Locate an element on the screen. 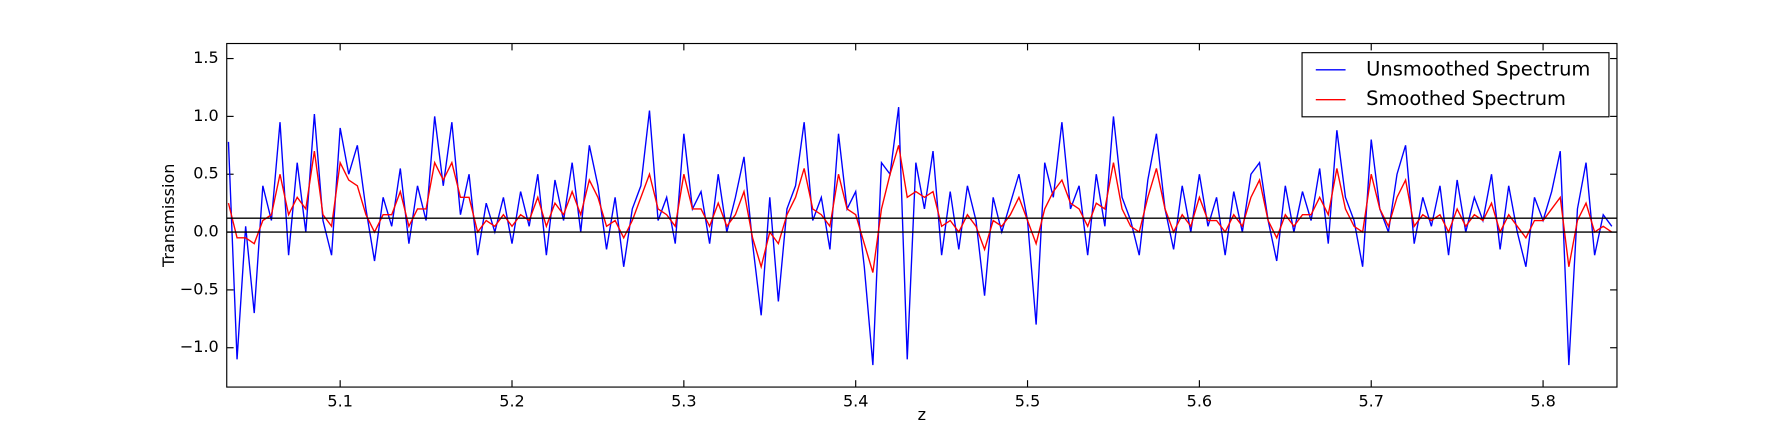 The width and height of the screenshot is (1775, 426). y-tick-label: 1.5 is located at coordinates (205, 57).